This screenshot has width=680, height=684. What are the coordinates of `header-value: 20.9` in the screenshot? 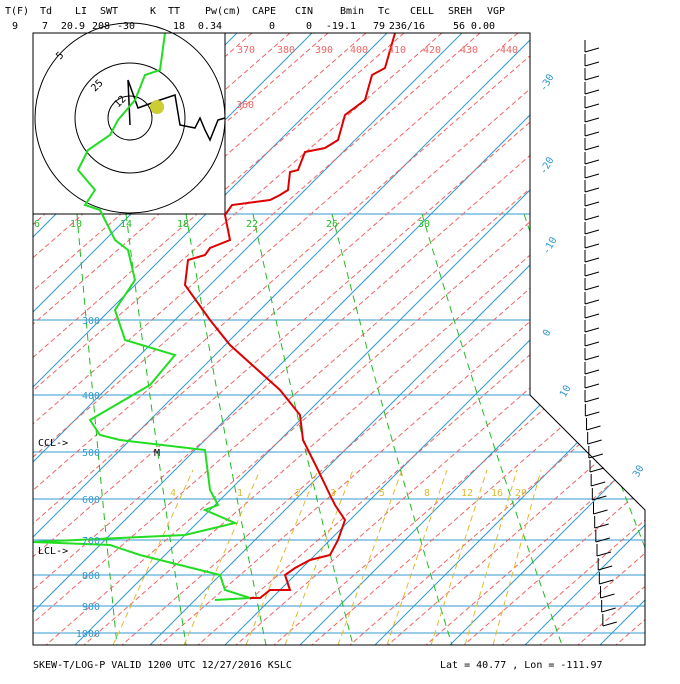 It's located at (73, 26).